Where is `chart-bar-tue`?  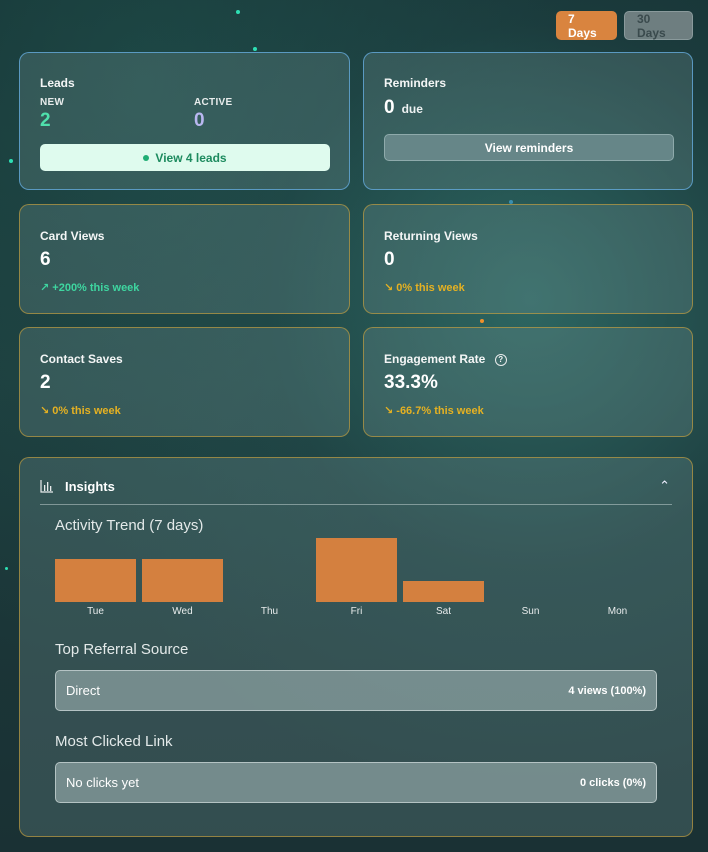 chart-bar-tue is located at coordinates (95, 580).